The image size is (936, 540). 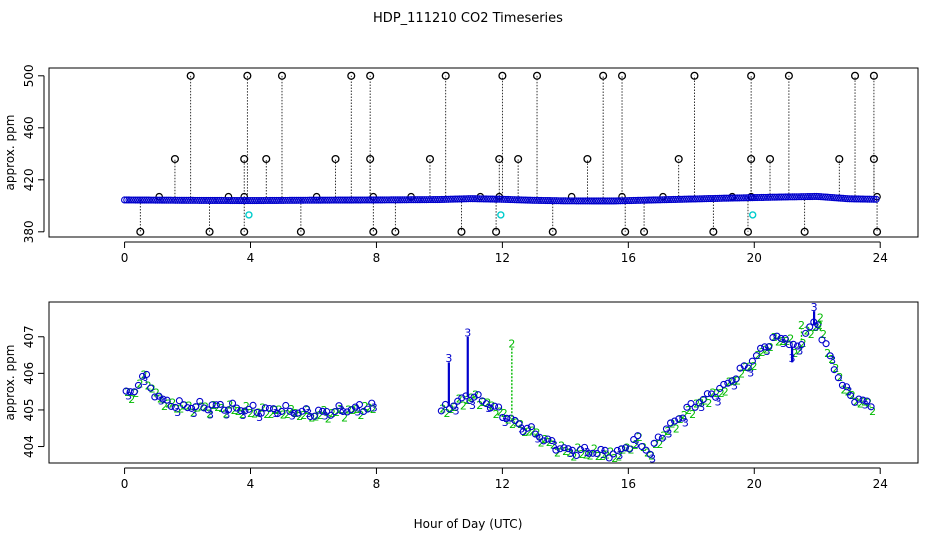 What do you see at coordinates (448, 358) in the screenshot?
I see `bottom-series1-spike-label: 3` at bounding box center [448, 358].